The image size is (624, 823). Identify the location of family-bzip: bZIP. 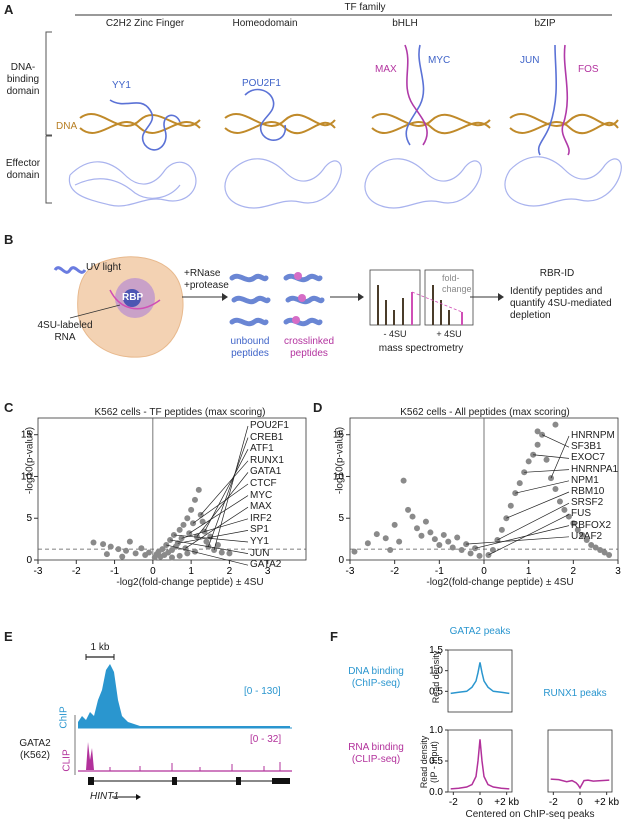
(545, 23).